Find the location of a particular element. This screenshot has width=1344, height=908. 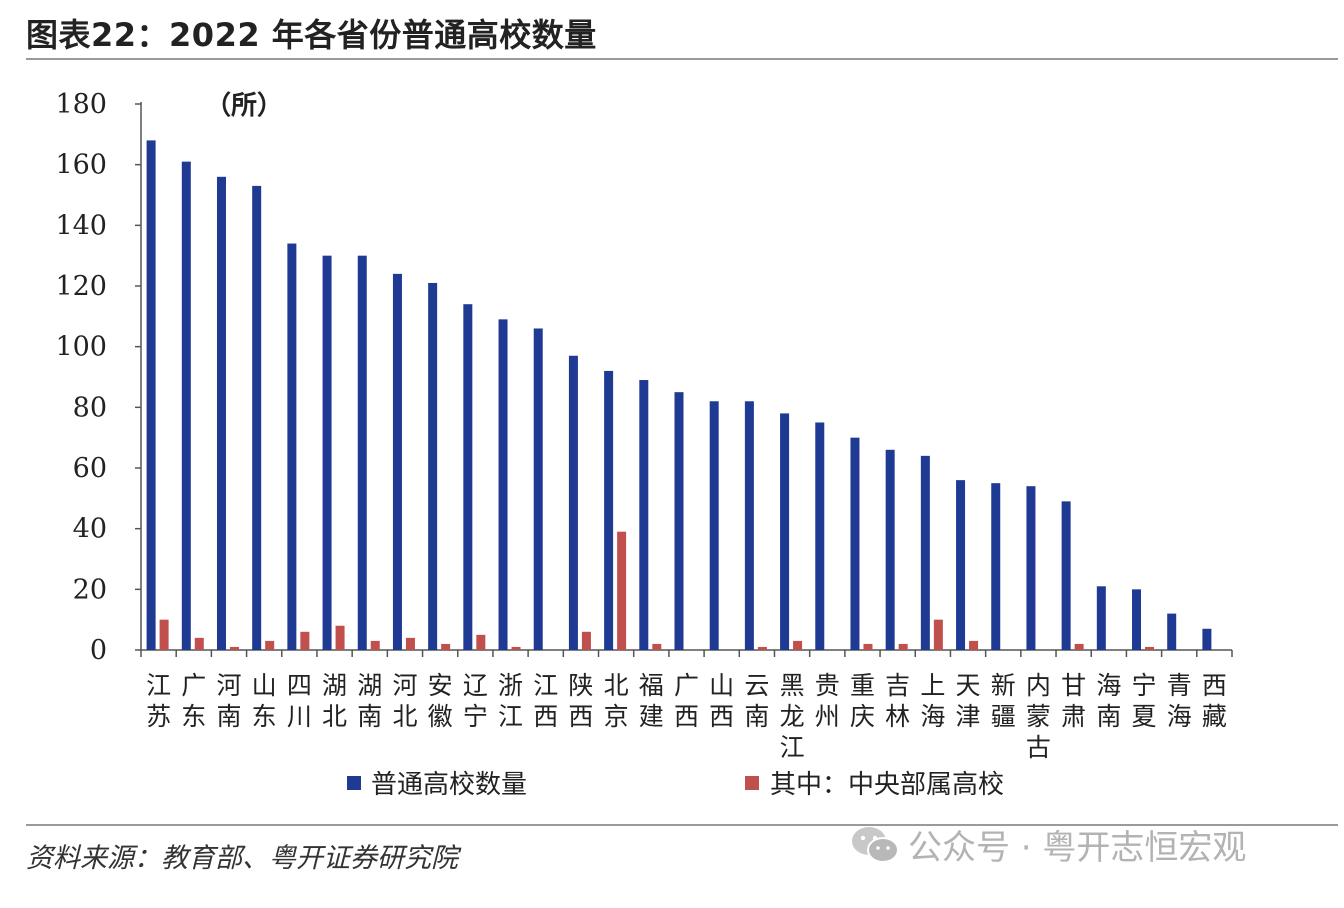

legend-swatch-total is located at coordinates (354, 783).